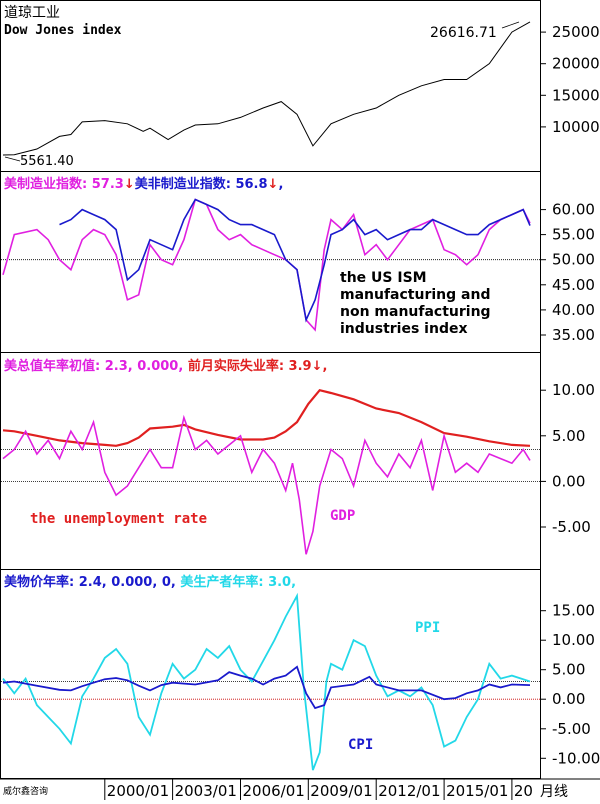  Describe the element at coordinates (63, 30) in the screenshot. I see `dow-title-en: Dow Jones index` at that location.